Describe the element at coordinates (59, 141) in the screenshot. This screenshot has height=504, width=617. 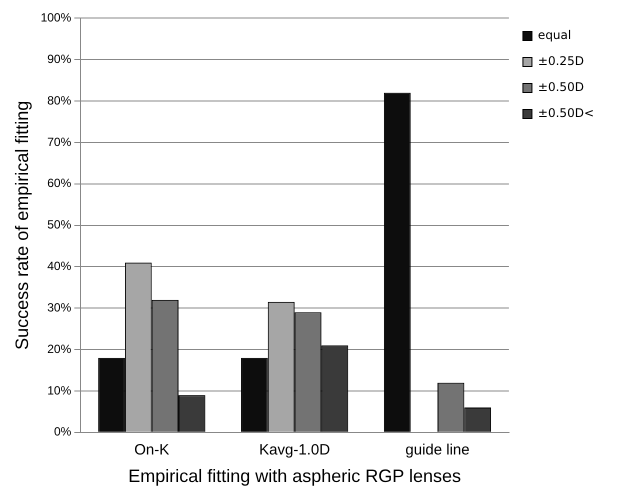
I see `y-tick-label: 70%` at that location.